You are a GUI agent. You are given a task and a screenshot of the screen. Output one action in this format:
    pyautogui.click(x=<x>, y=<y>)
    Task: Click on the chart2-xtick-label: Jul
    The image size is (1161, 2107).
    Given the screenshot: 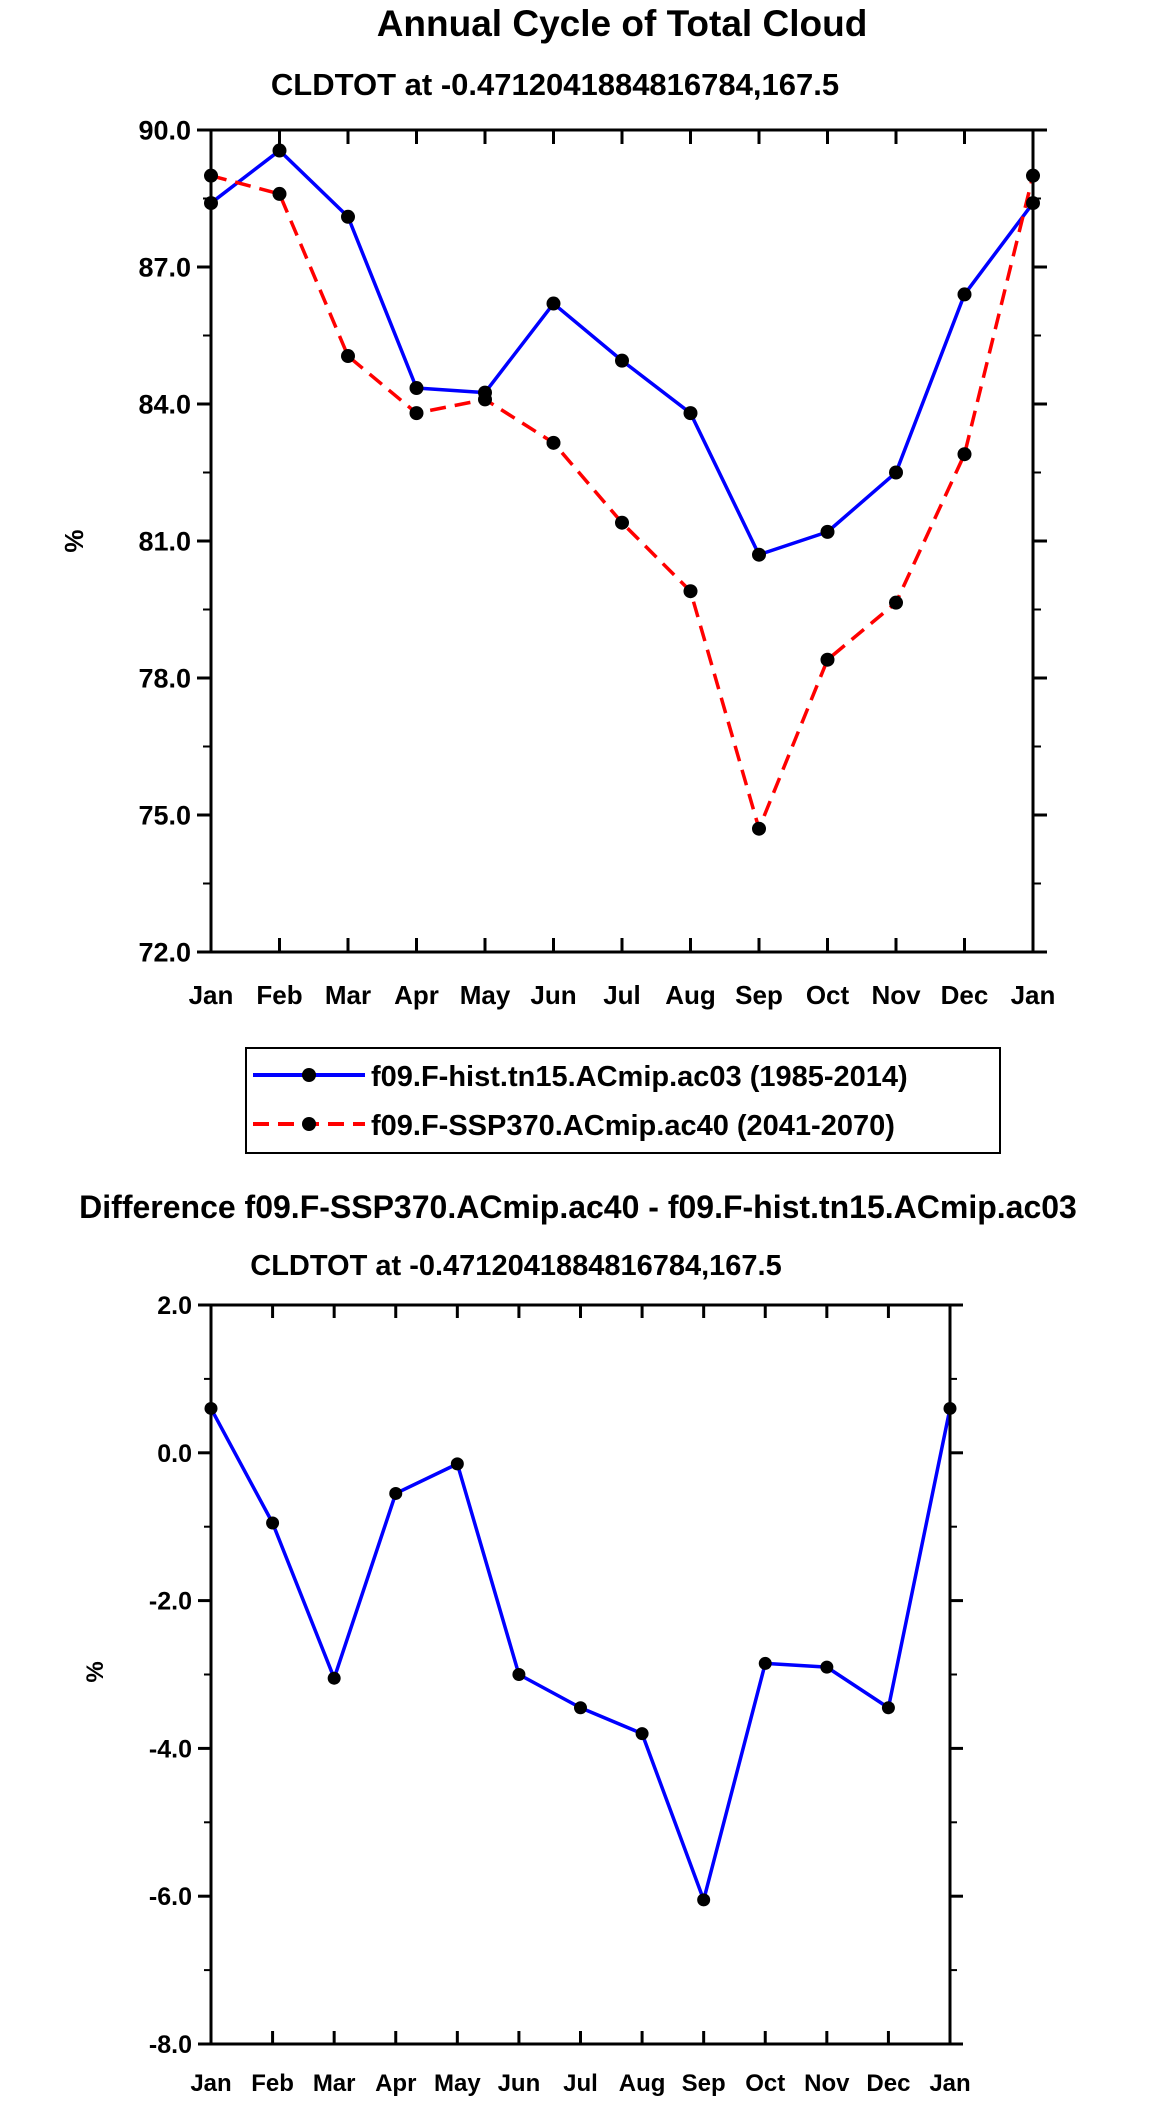 What is the action you would take?
    pyautogui.click(x=580, y=2083)
    